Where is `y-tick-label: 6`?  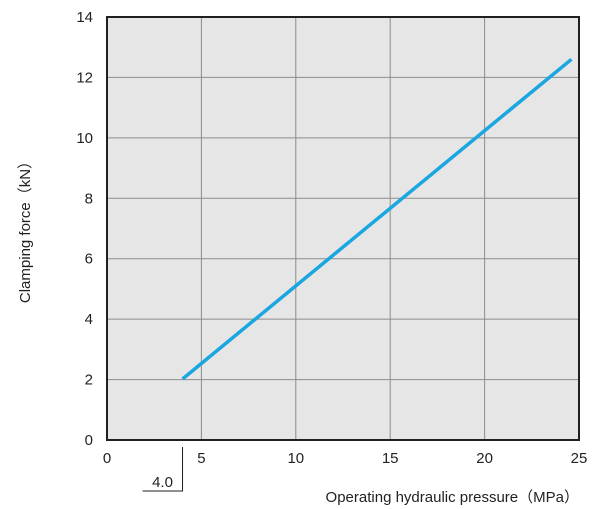
y-tick-label: 6 is located at coordinates (89, 259).